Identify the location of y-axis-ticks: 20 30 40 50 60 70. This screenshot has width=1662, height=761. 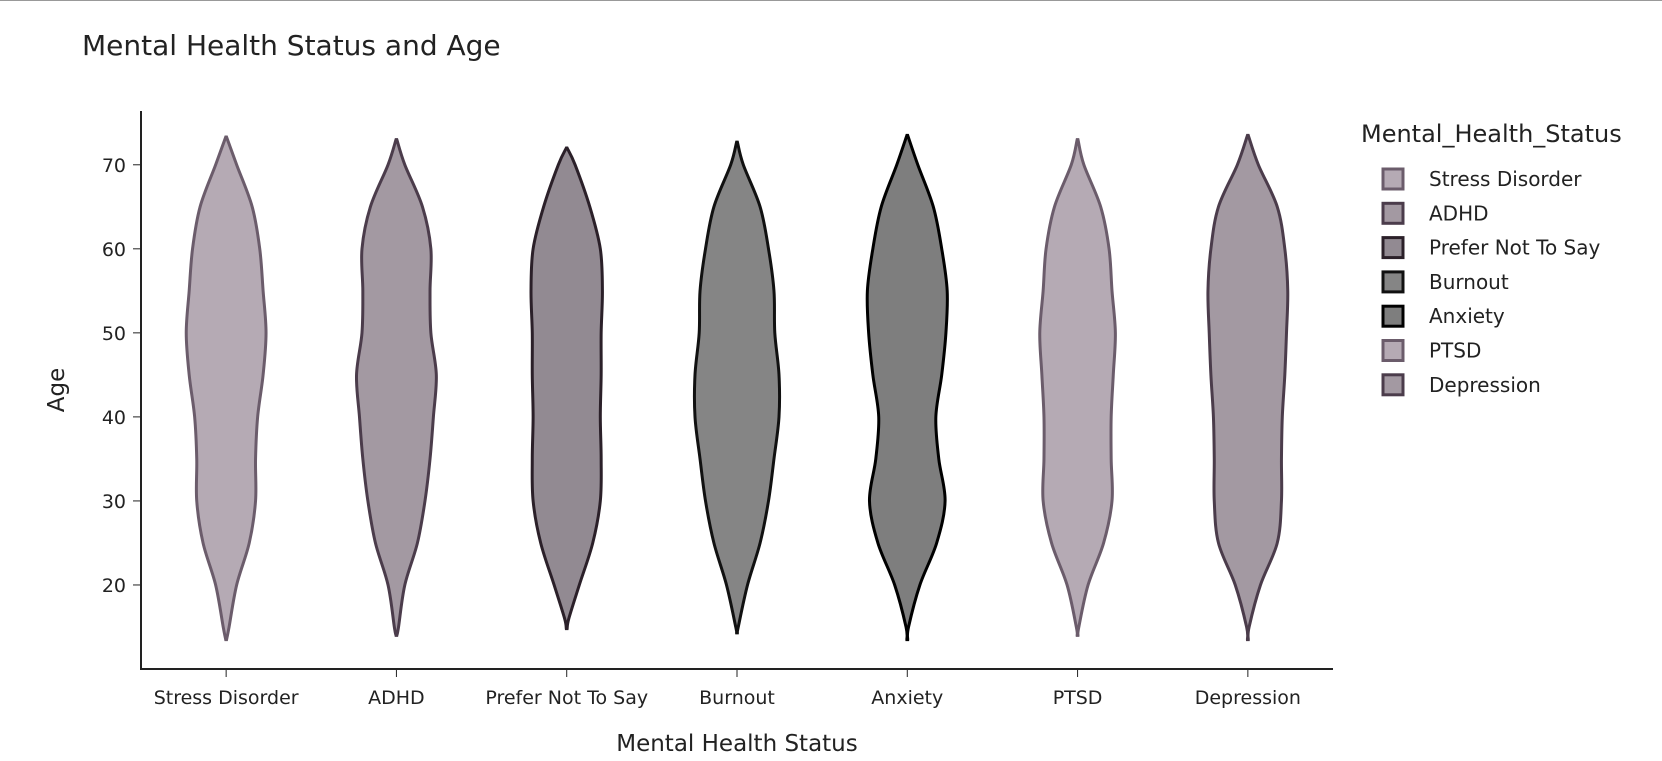
(121, 376).